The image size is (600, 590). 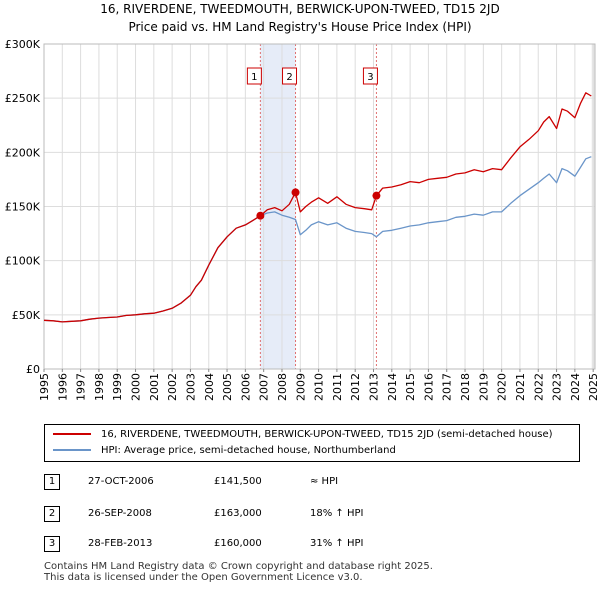 What do you see at coordinates (190, 387) in the screenshot?
I see `x-tick-label: 2003` at bounding box center [190, 387].